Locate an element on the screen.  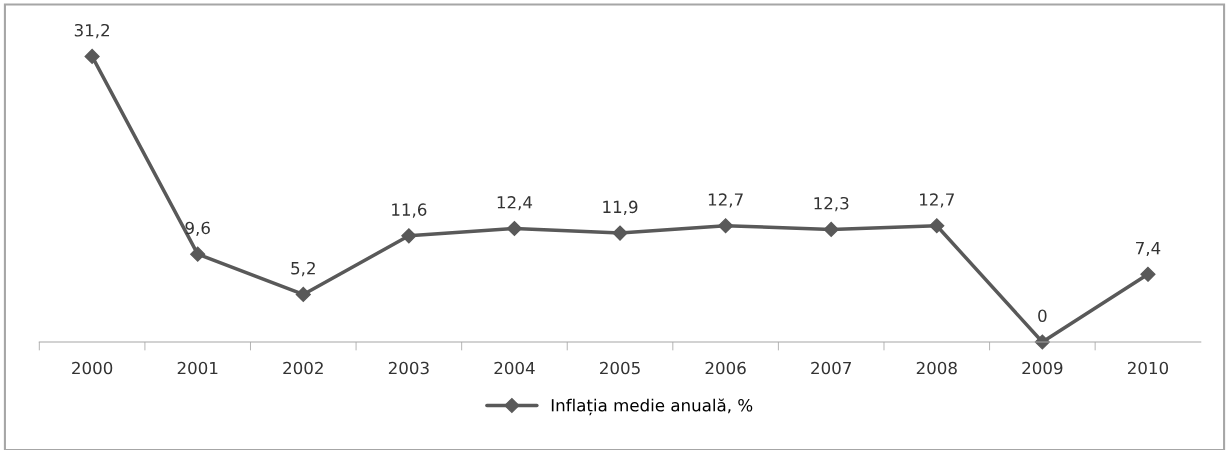
x-tick-label: 2008 is located at coordinates (936, 368).